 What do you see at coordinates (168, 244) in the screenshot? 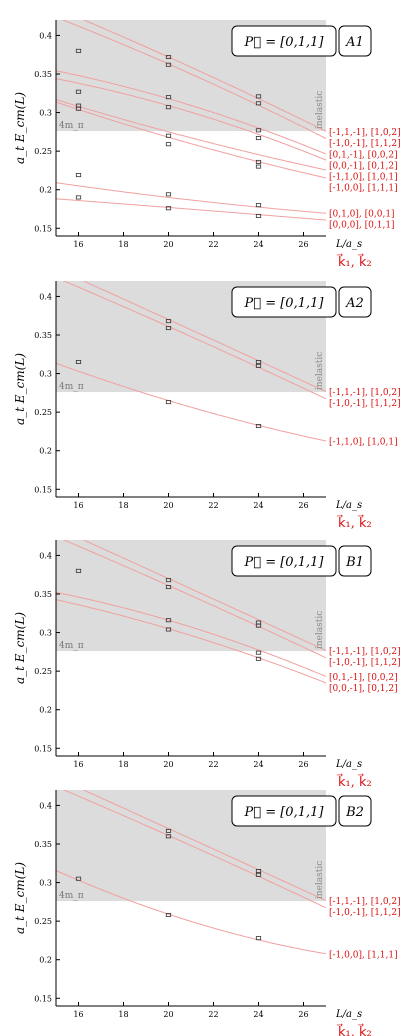
I see `x-tick-label: 20` at bounding box center [168, 244].